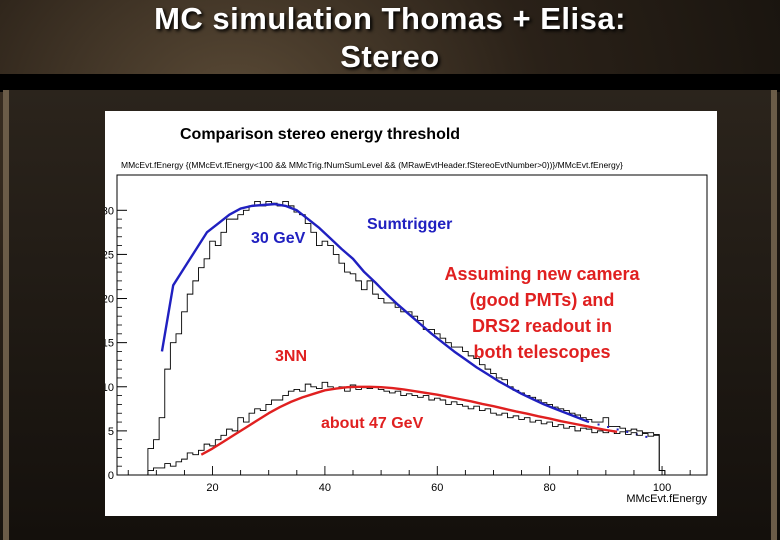  Describe the element at coordinates (666, 499) in the screenshot. I see `x-axis-label: MMcEvt.fEnergy` at that location.